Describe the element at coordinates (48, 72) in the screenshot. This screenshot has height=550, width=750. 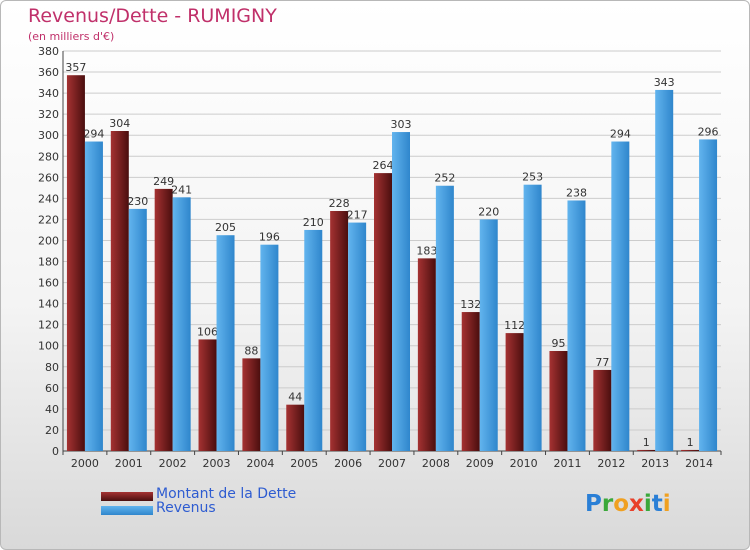
I see `y-tick-label: 360` at that location.